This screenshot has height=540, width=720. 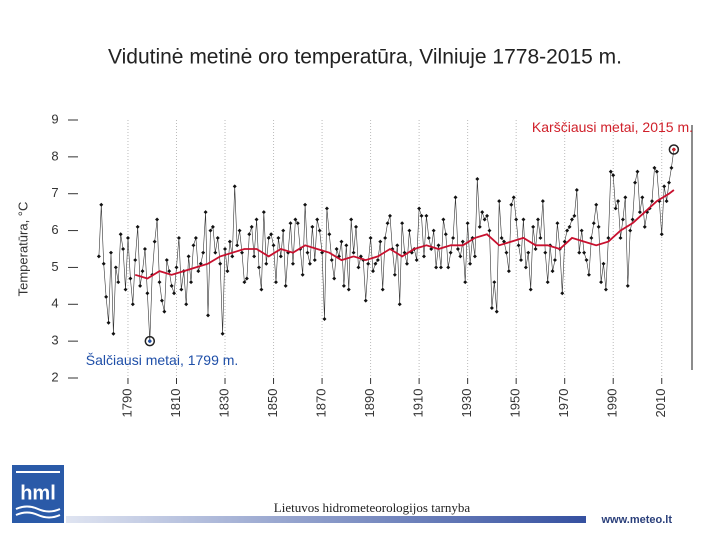 I want to click on logo-text: hml, so click(x=38, y=493).